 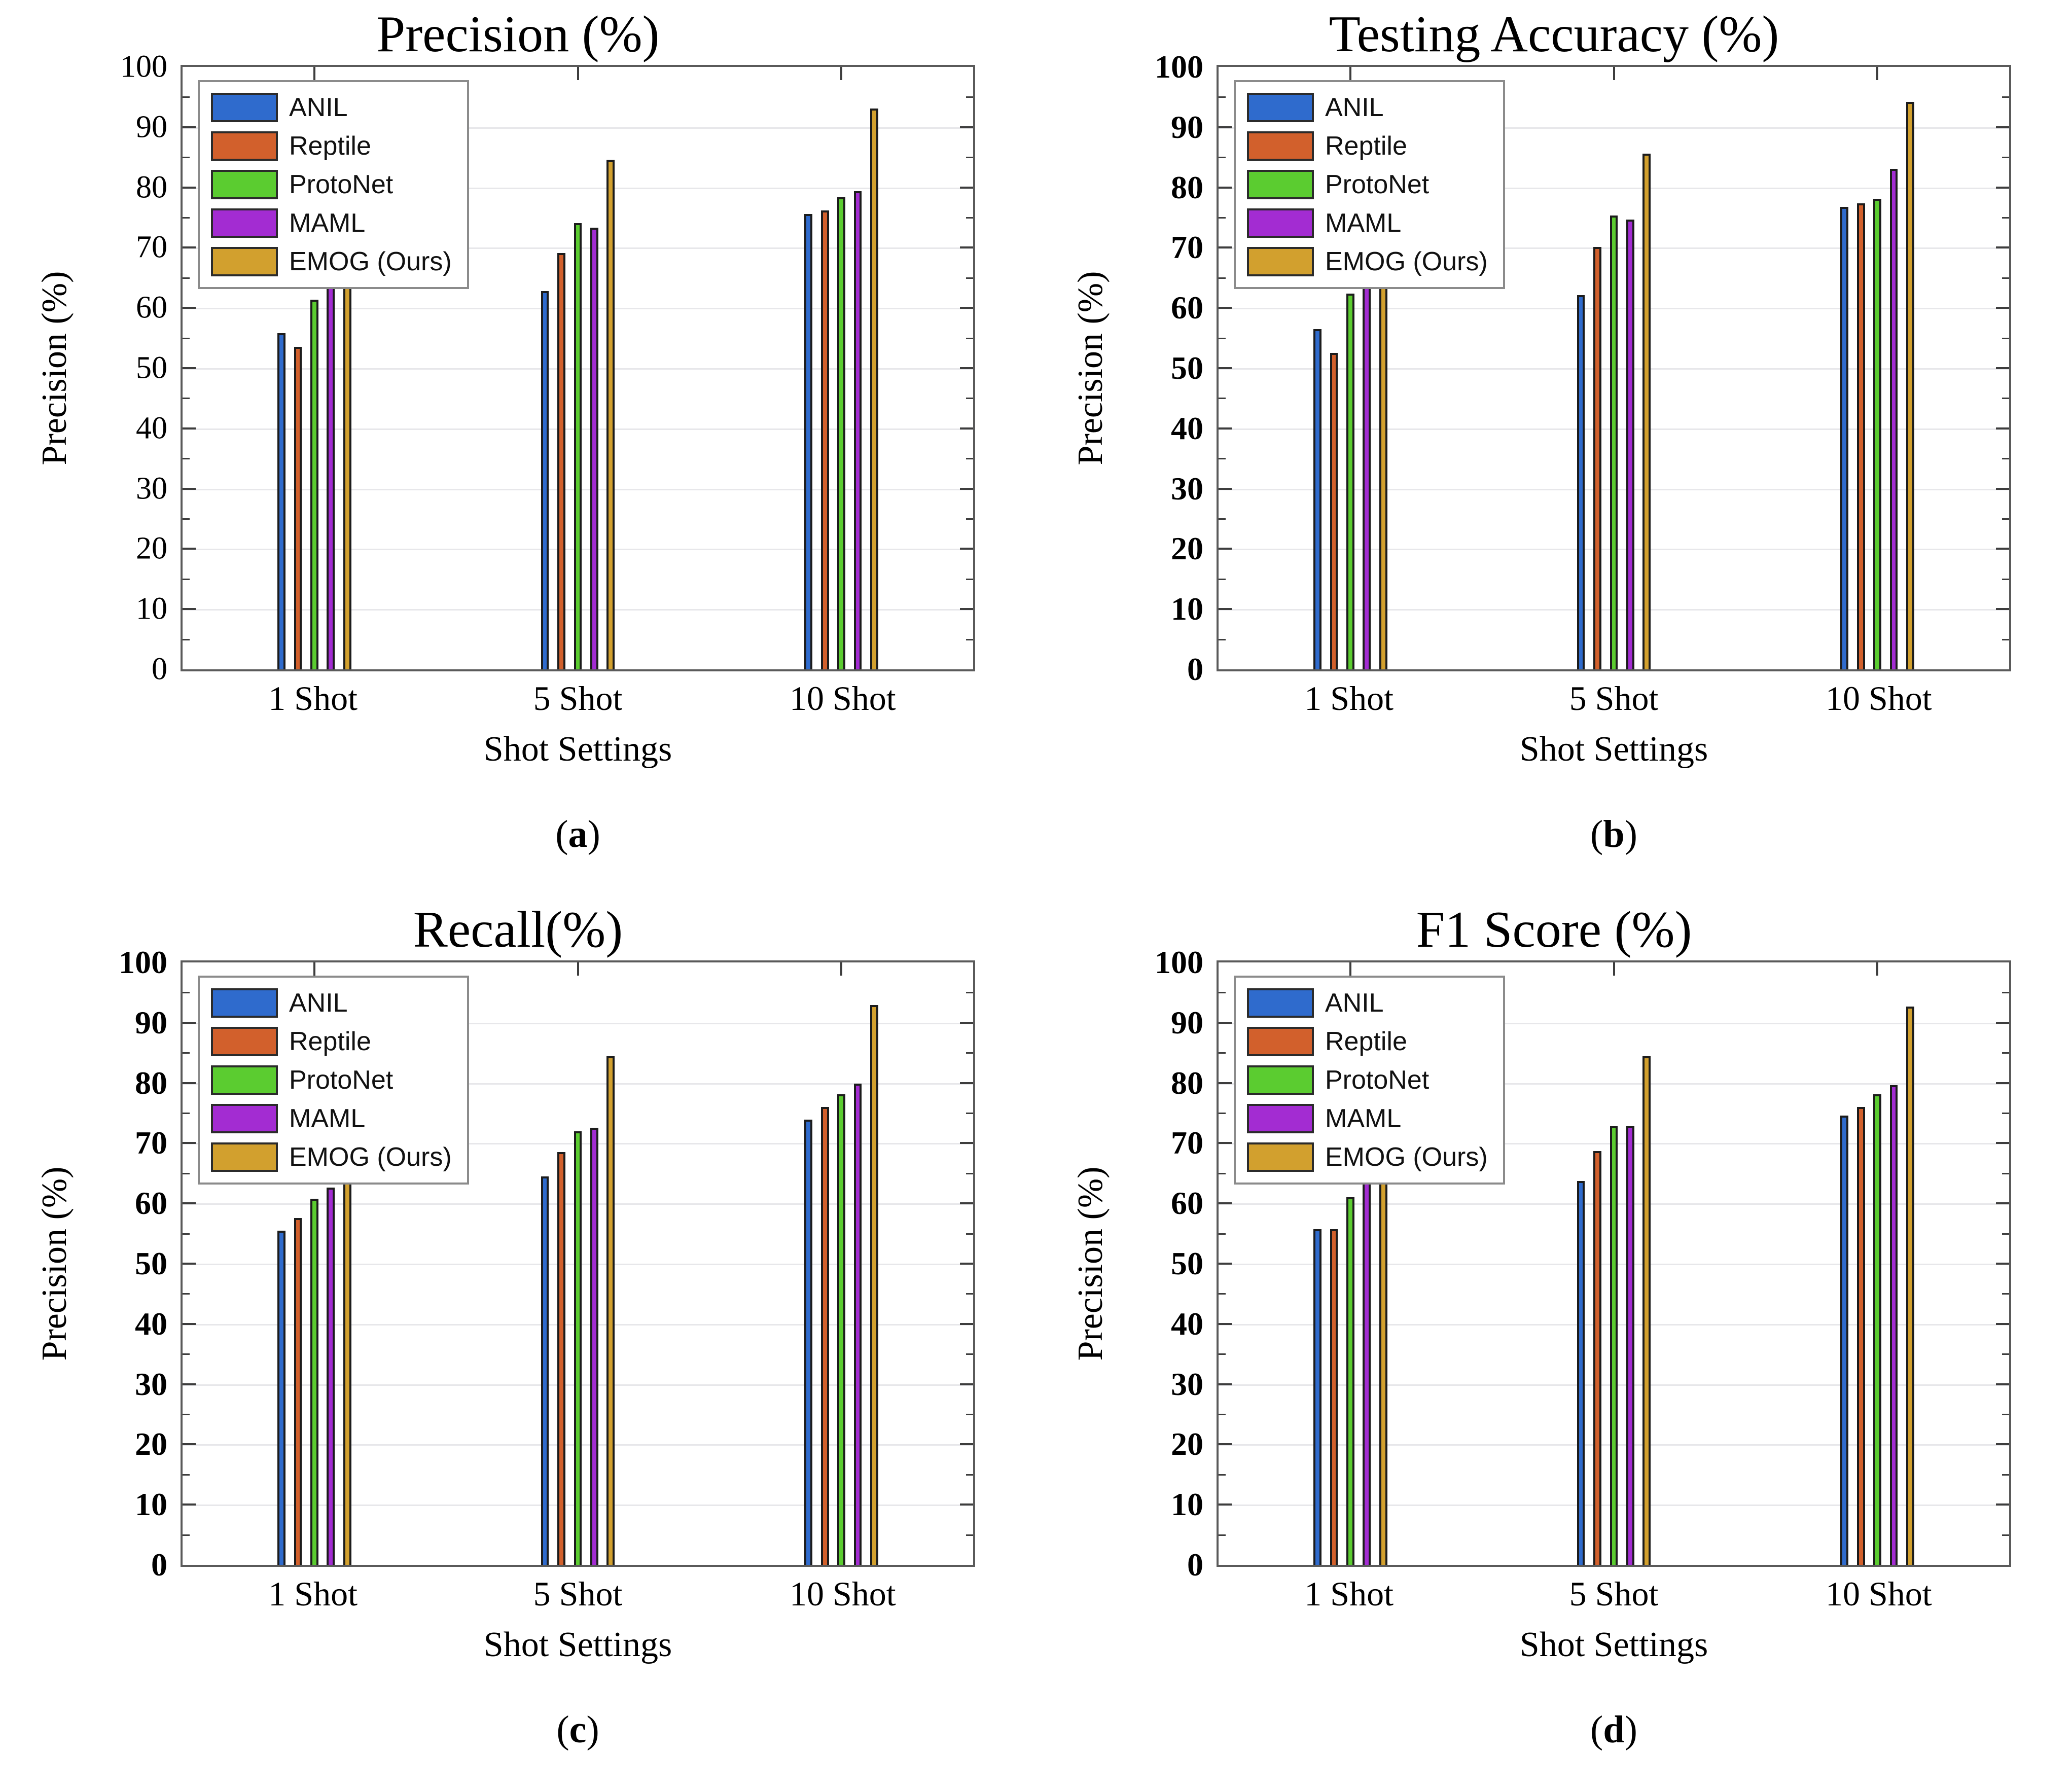 I want to click on bar-protonet-1-shot, so click(x=314, y=484).